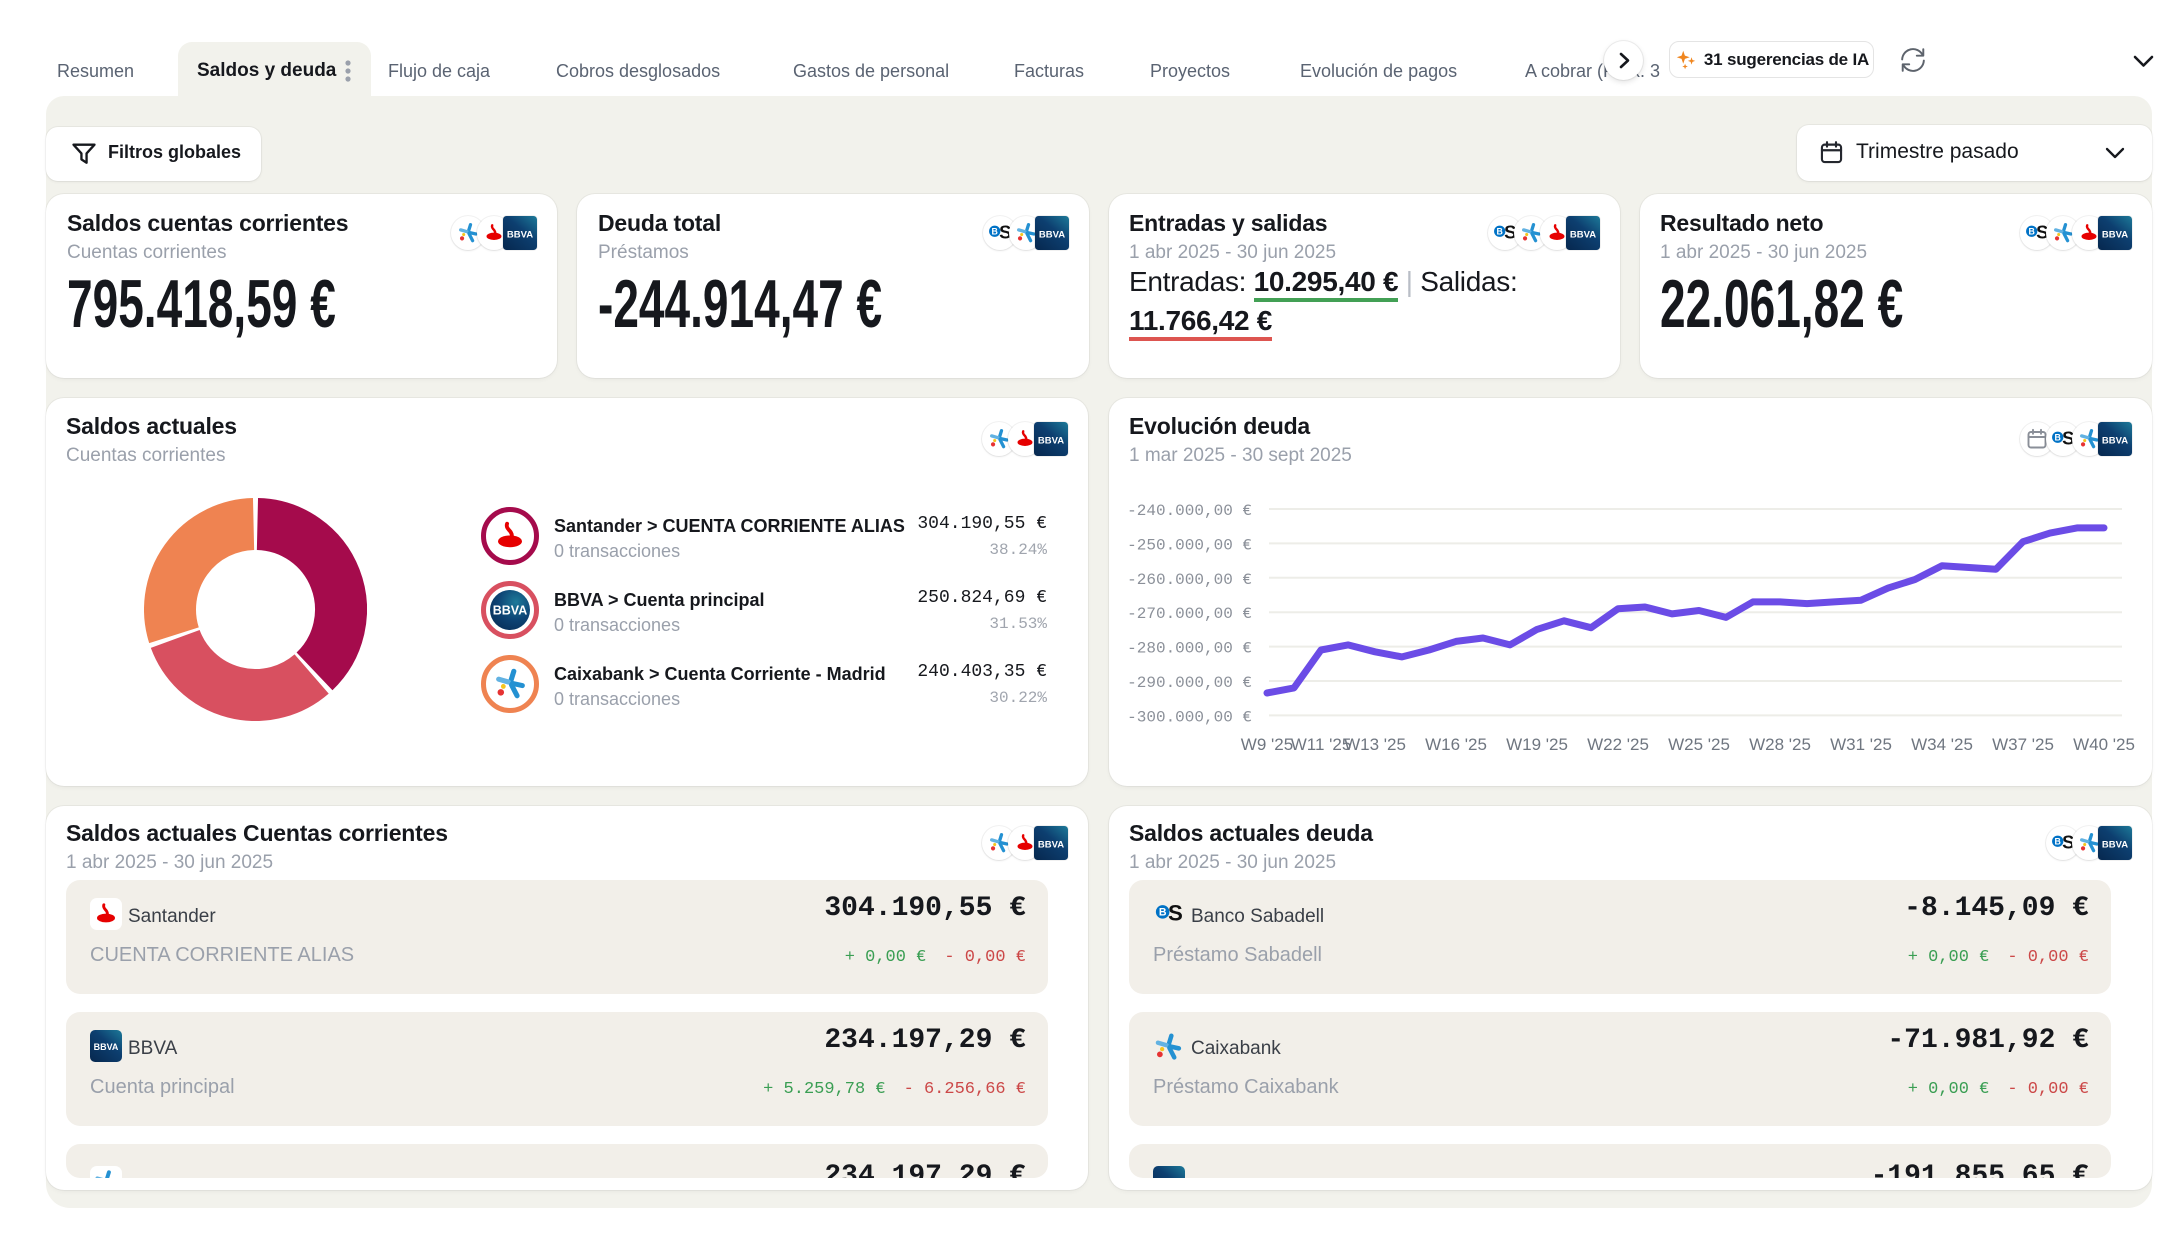 Image resolution: width=2164 pixels, height=1236 pixels. Describe the element at coordinates (1699, 744) in the screenshot. I see `svg-text: W25 '25` at that location.